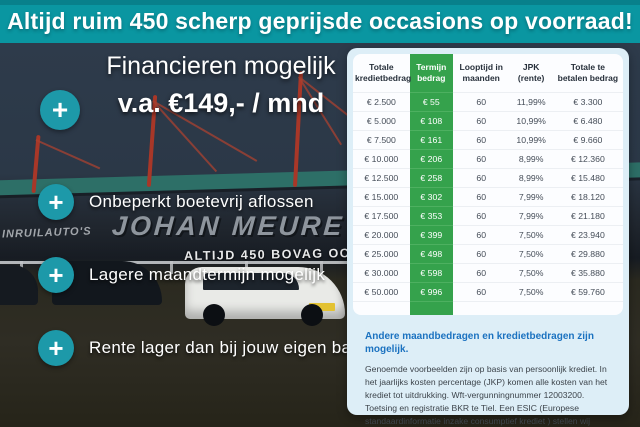 The width and height of the screenshot is (640, 427). I want to click on table-row: € 25.000 € 498 60 7,50% € 29.880, so click(488, 253).